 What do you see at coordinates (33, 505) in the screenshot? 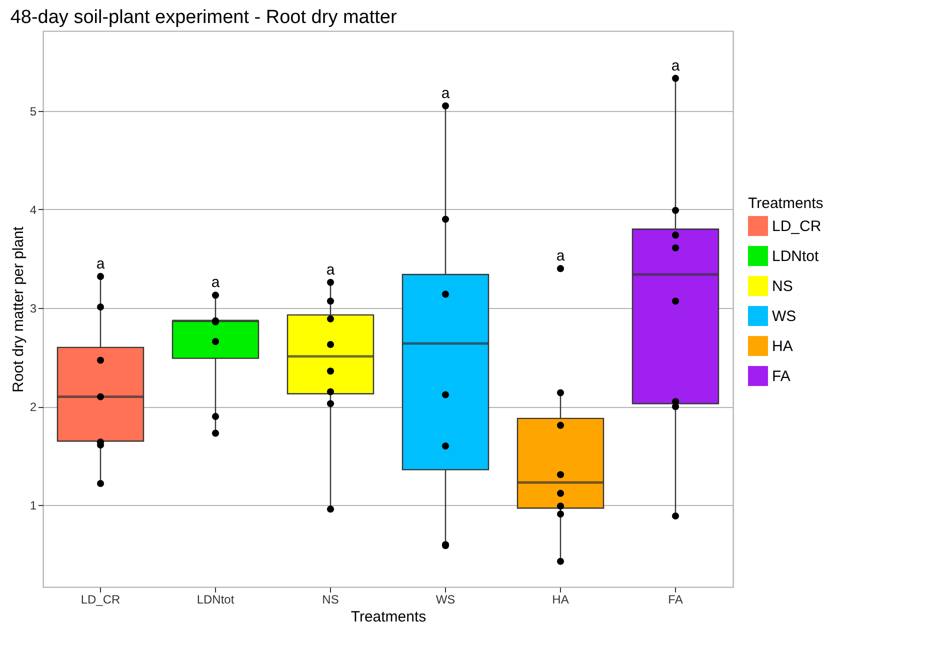
I see `y-tick-label: 1` at bounding box center [33, 505].